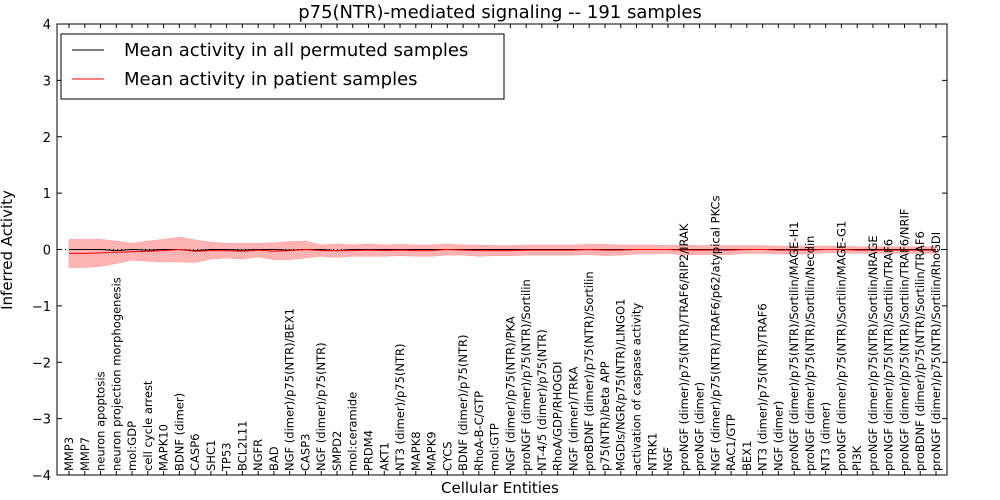 The height and width of the screenshot is (500, 1000). I want to click on entity-label: CASP3, so click(306, 452).